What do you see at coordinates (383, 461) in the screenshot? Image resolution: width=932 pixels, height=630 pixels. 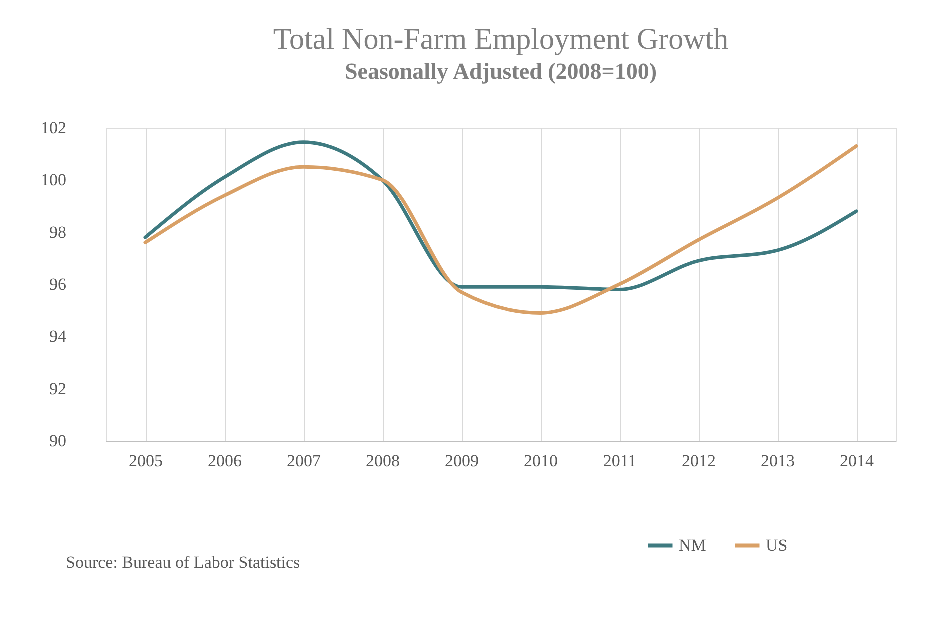 I see `x-tick-label: 2008` at bounding box center [383, 461].